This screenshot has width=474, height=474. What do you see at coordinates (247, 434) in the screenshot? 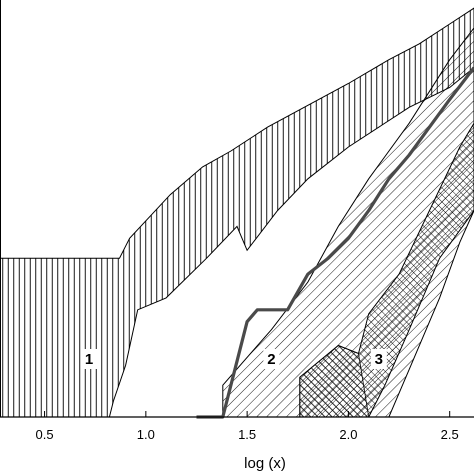
I see `x-tick-label: 1.5` at bounding box center [247, 434].